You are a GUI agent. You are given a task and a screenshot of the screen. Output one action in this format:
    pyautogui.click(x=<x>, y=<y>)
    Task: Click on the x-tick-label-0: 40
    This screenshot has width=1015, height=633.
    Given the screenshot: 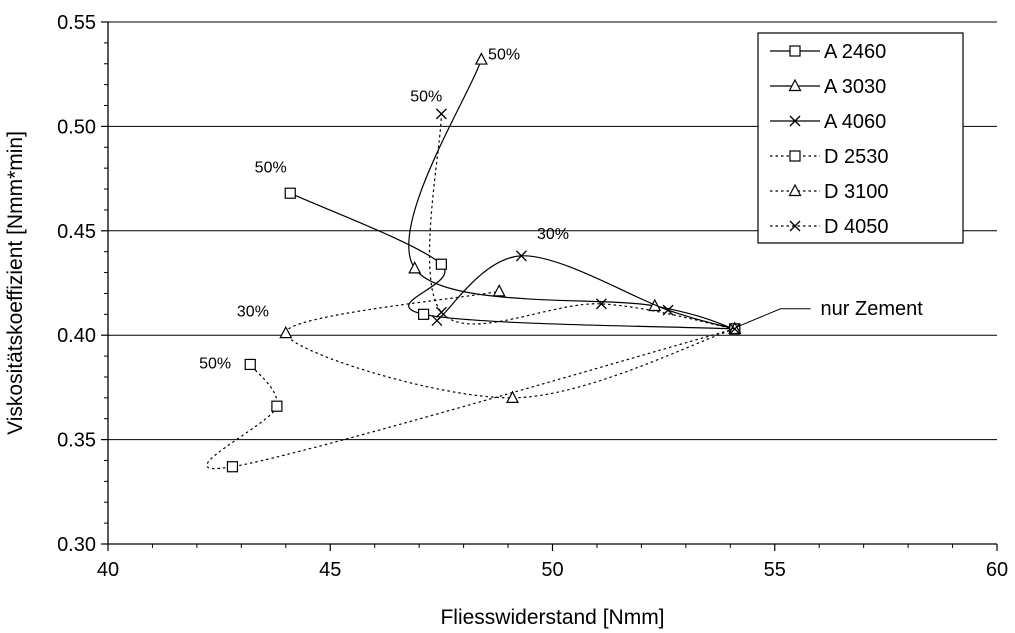 What is the action you would take?
    pyautogui.click(x=108, y=570)
    